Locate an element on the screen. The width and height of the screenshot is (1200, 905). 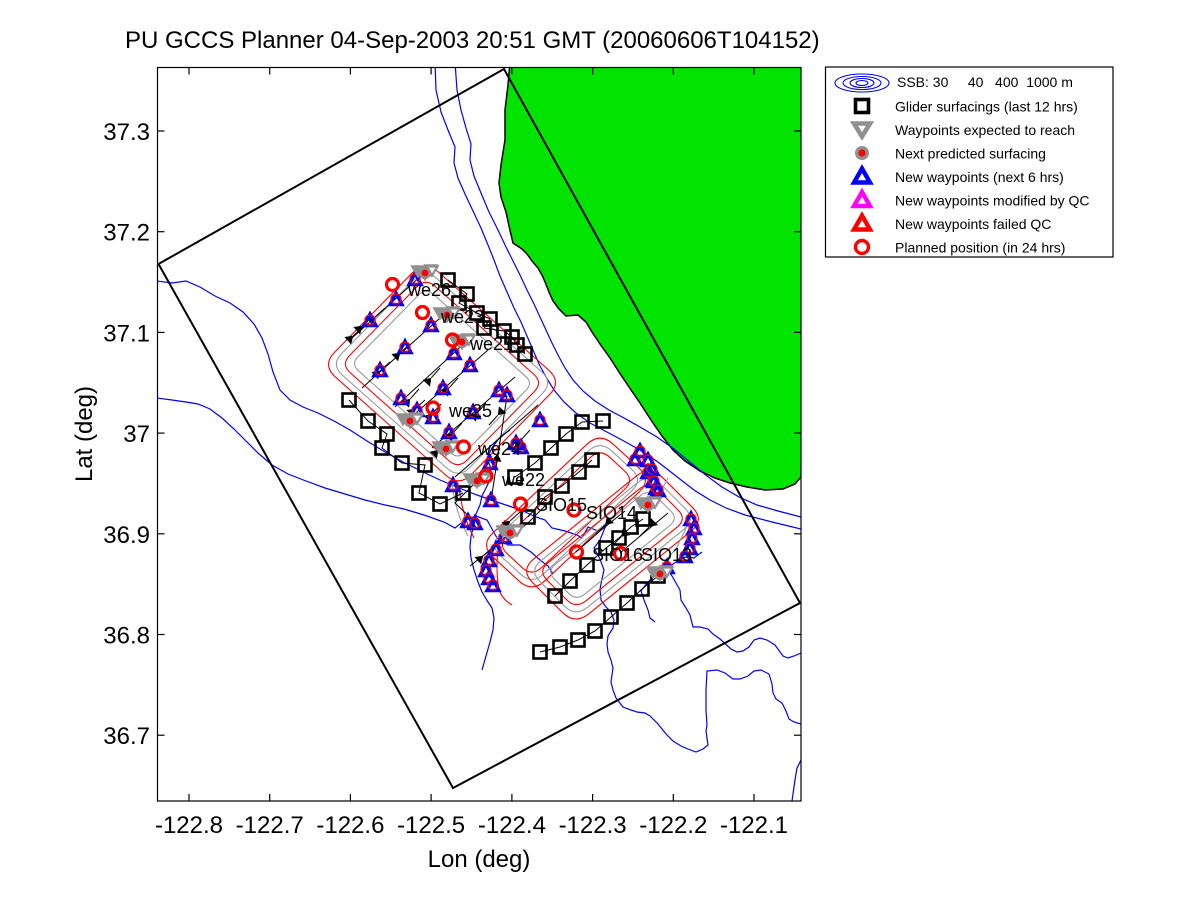
svg-text: Waypoints expected to reach is located at coordinates (985, 130).